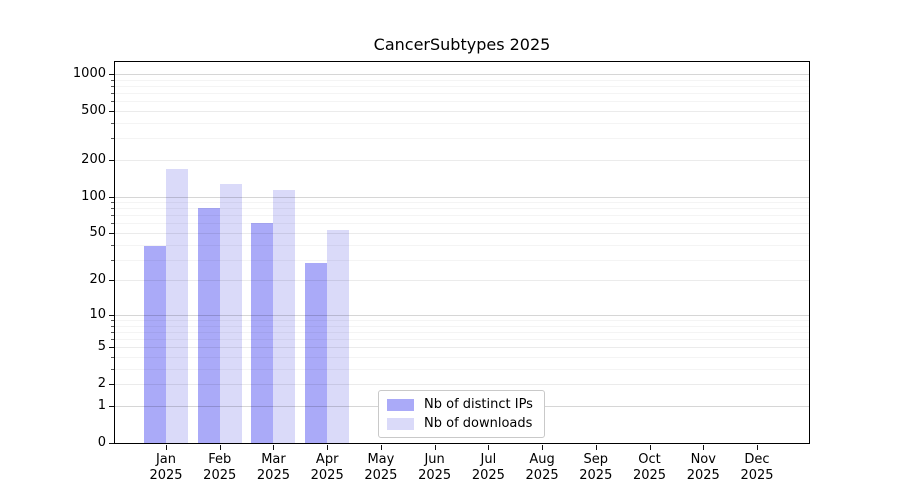 The width and height of the screenshot is (900, 500). I want to click on x-tick-label-aug: Aug 2025, so click(542, 467).